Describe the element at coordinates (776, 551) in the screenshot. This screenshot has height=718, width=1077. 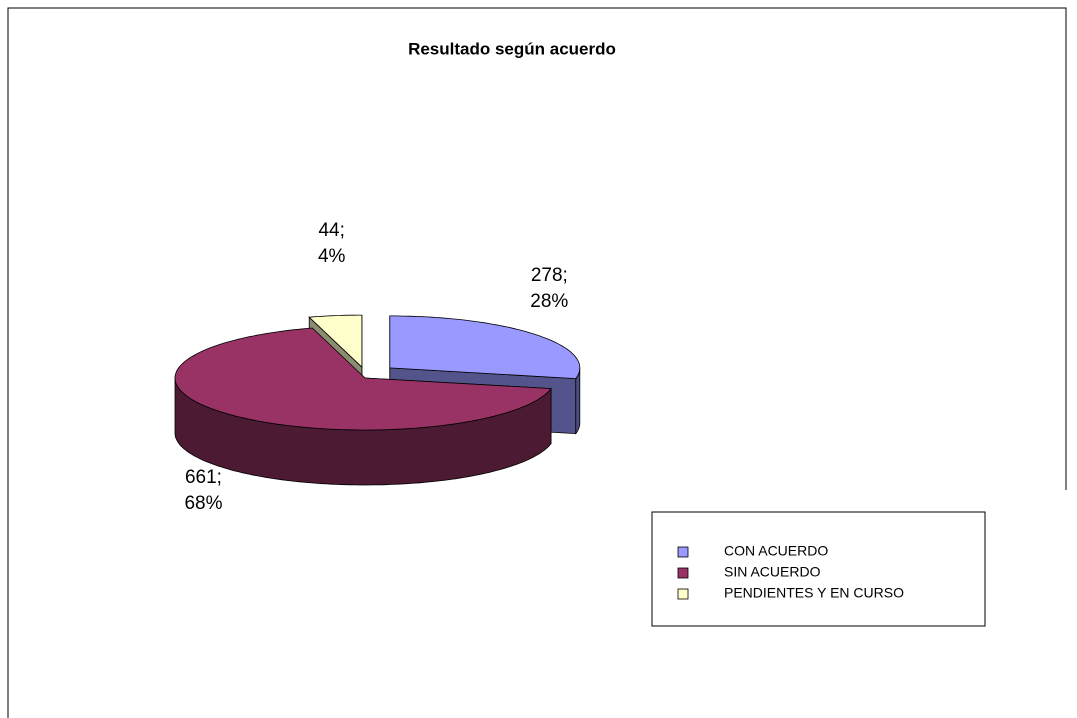
I see `legend-label: CON ACUERDO` at that location.